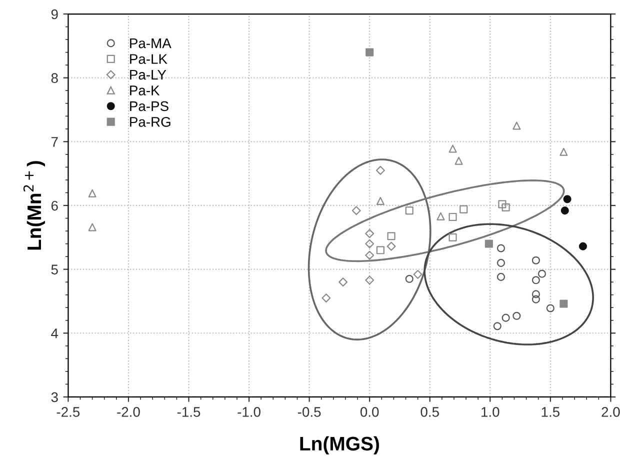 This screenshot has width=620, height=467. I want to click on y-tick-label: 7, so click(54, 142).